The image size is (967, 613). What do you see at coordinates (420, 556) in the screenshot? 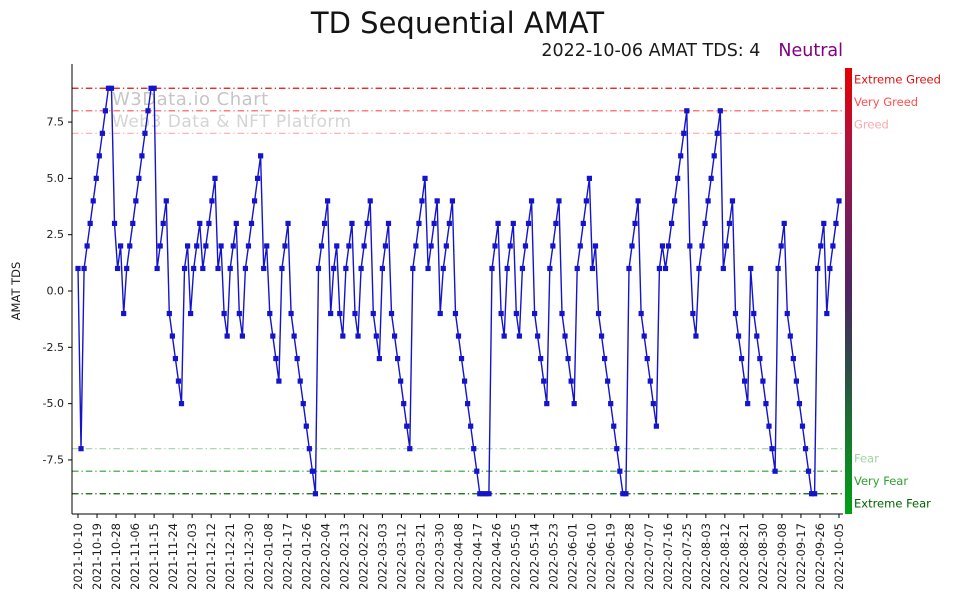
I see `x-tick-label: 2022-03-21` at bounding box center [420, 556].